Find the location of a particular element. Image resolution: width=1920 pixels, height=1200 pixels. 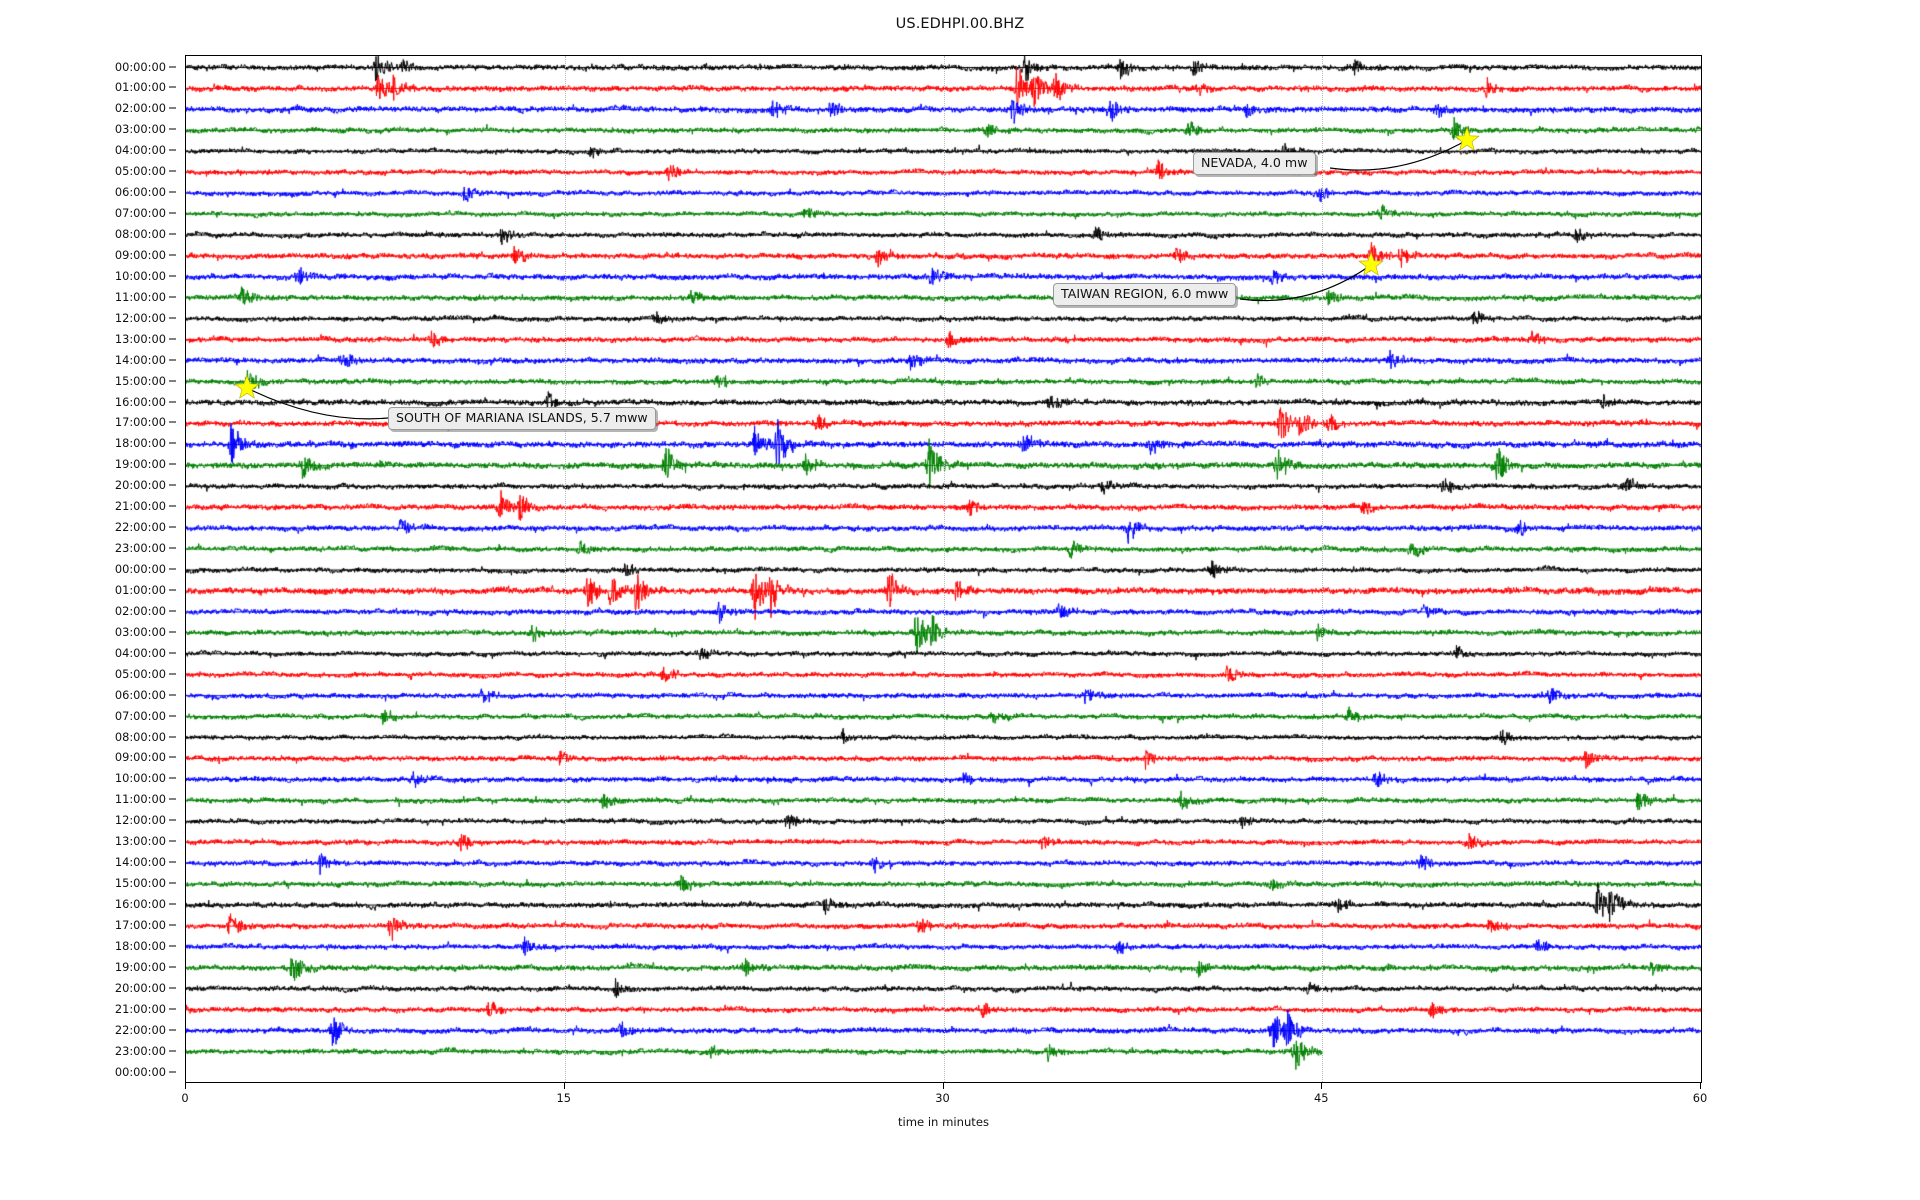

y-tick-label: 17:00:00 is located at coordinates (140, 925).